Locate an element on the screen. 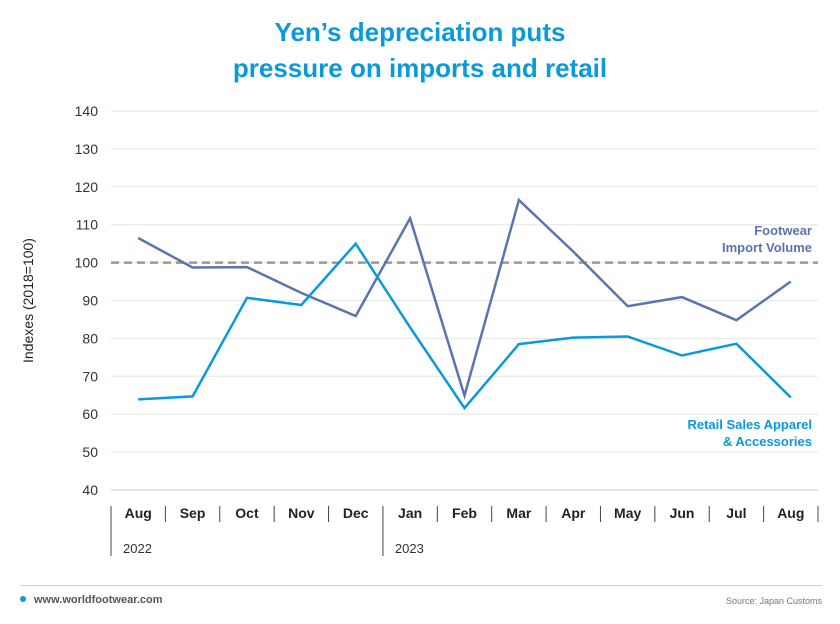 This screenshot has height=624, width=840. footer-website: www.worldfootwear.com is located at coordinates (91, 600).